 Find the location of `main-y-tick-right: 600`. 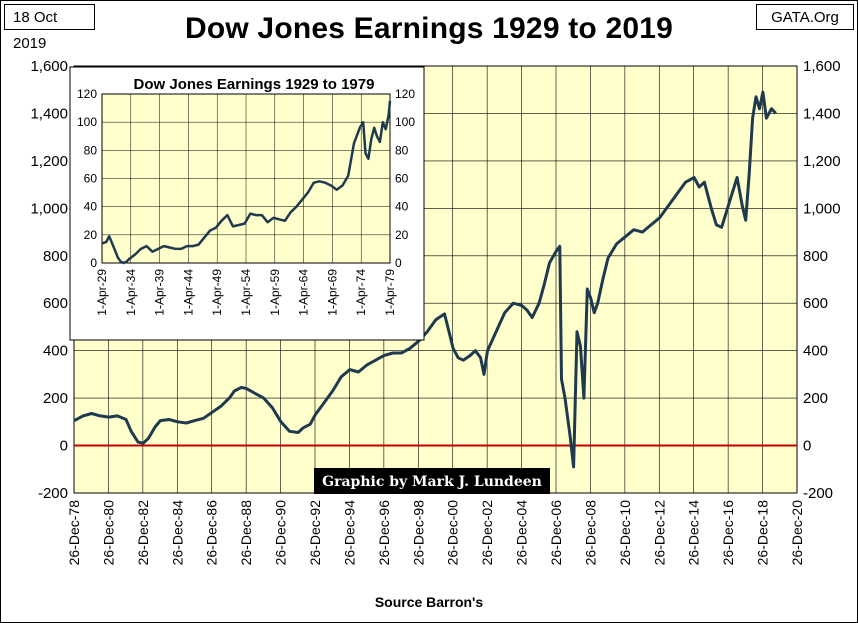

main-y-tick-right: 600 is located at coordinates (815, 303).